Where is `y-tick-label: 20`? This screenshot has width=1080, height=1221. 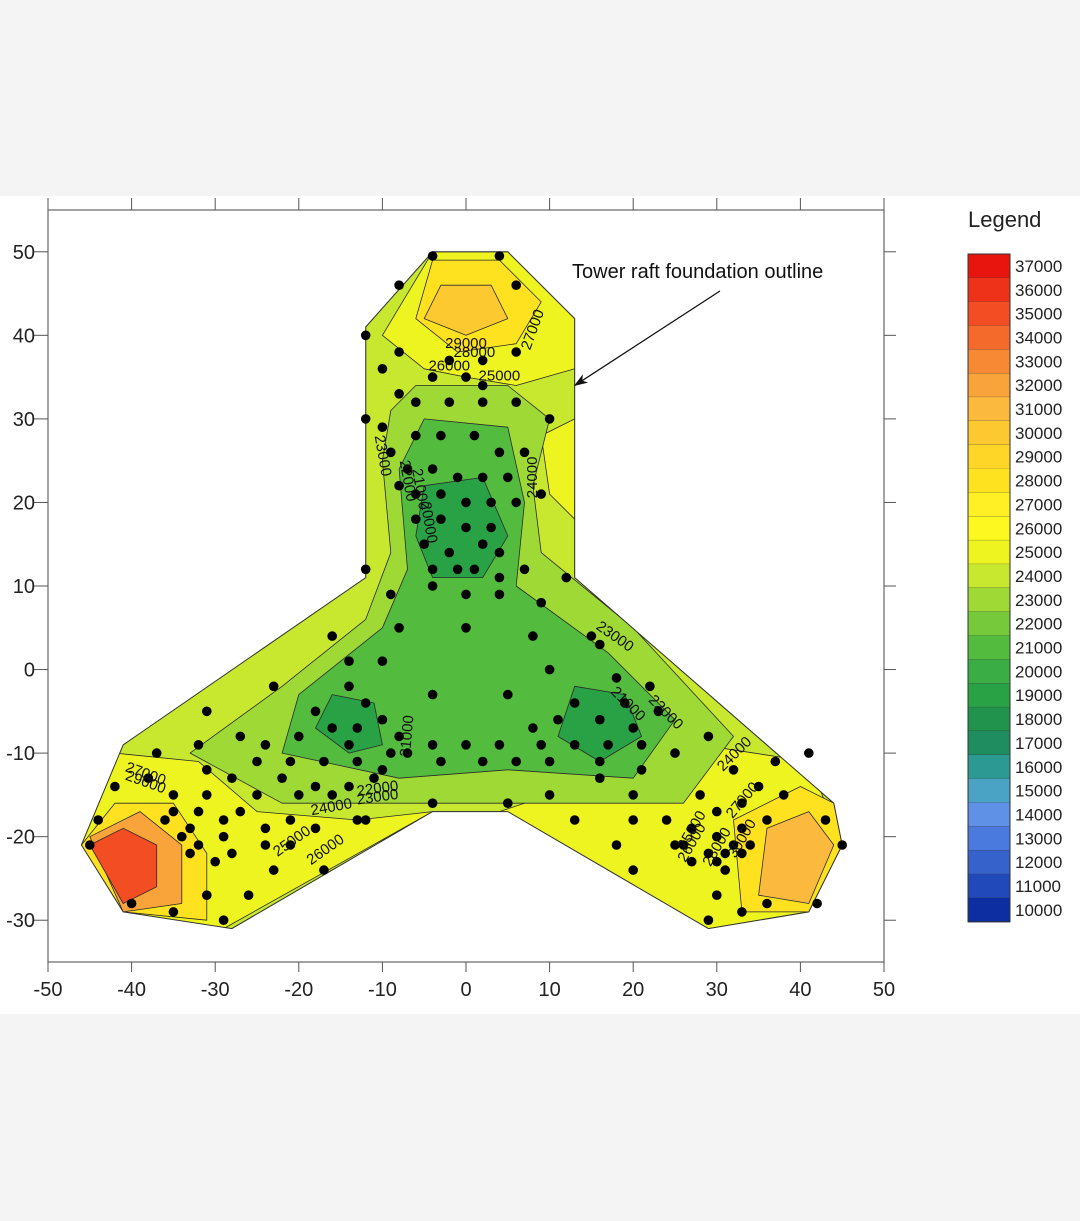 y-tick-label: 20 is located at coordinates (24, 503).